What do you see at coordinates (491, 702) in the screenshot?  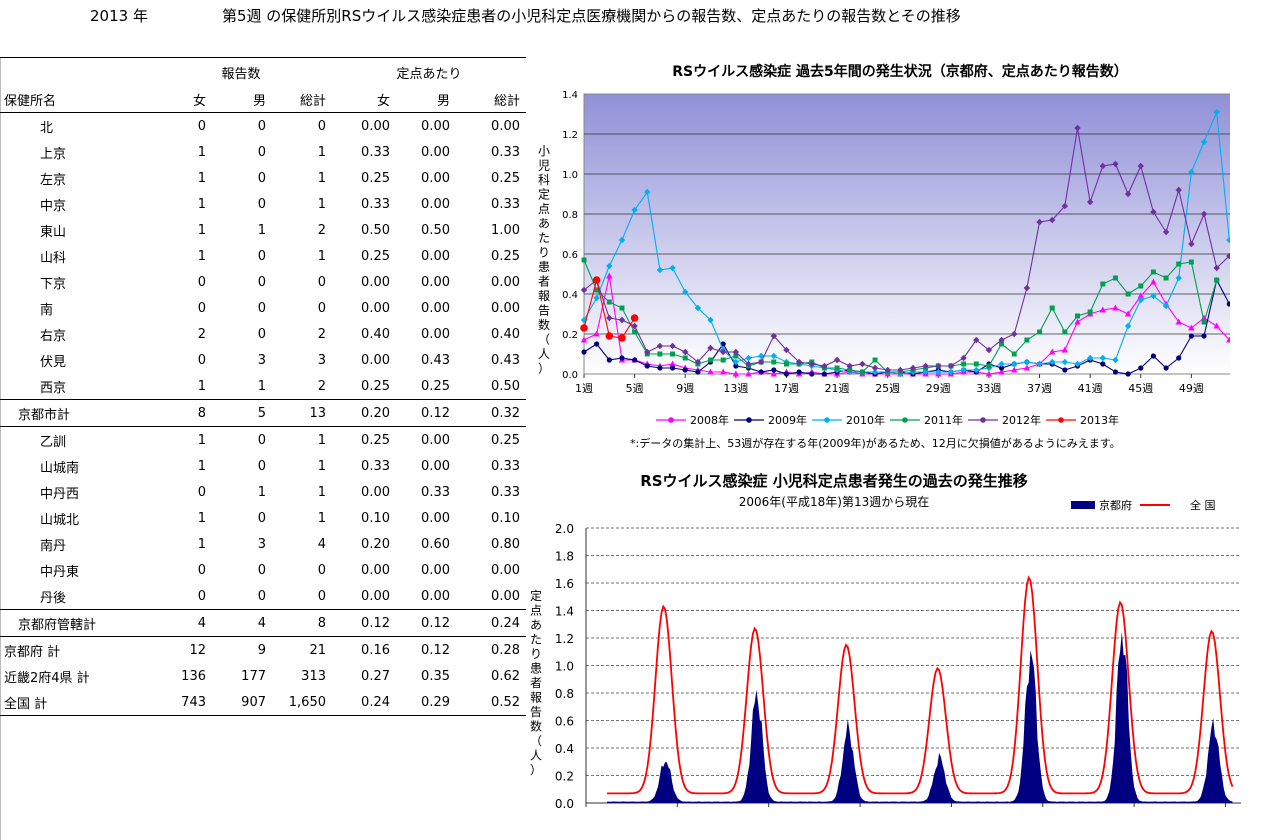 I see `row-value: 0.52` at bounding box center [491, 702].